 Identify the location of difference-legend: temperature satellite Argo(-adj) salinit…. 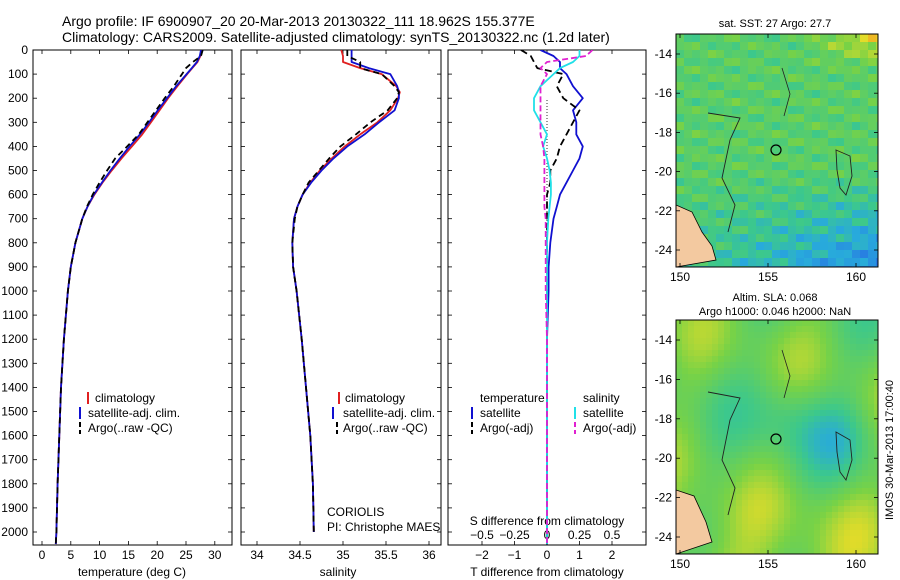
(553, 413).